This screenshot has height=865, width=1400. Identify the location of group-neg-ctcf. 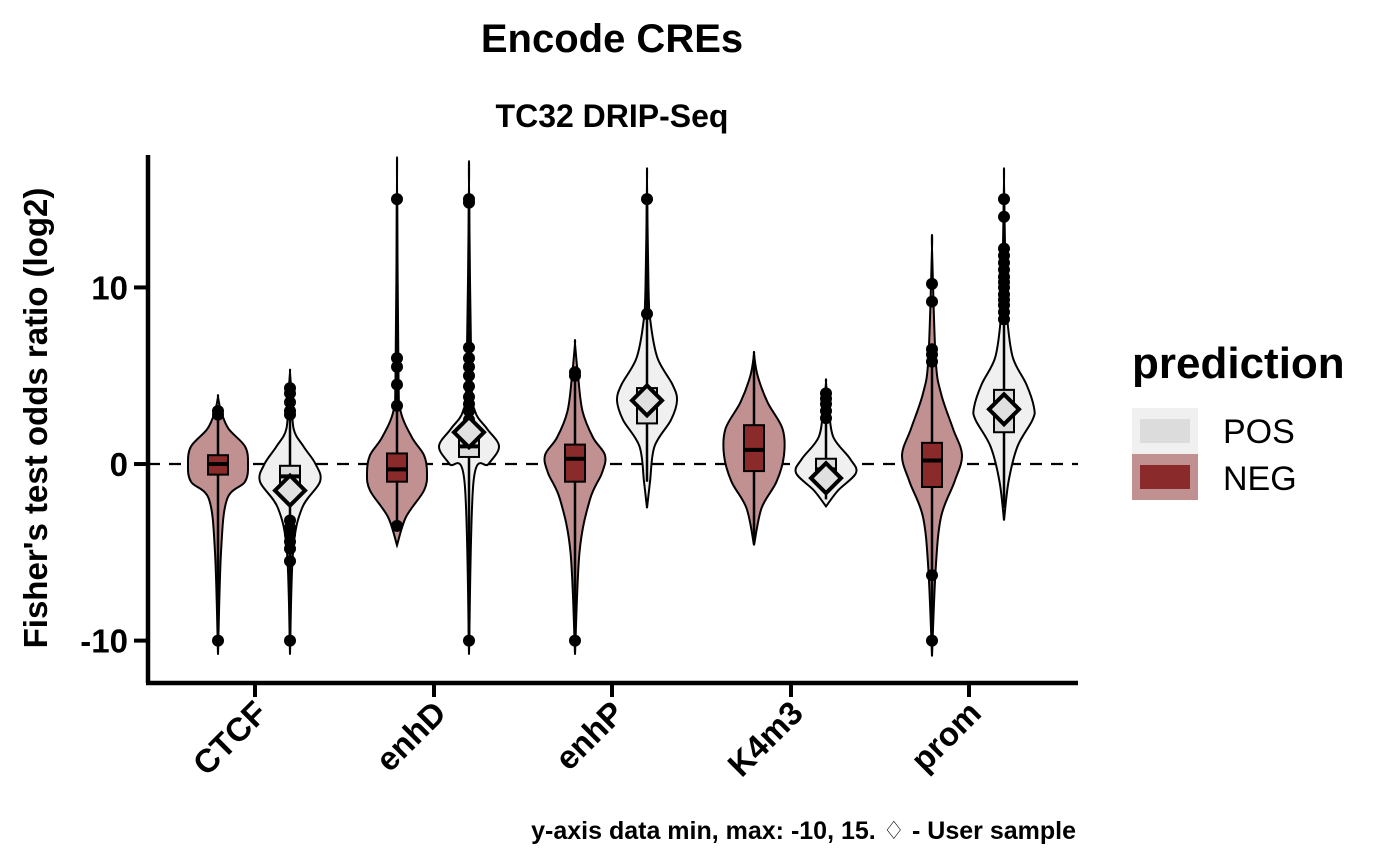
(218, 524).